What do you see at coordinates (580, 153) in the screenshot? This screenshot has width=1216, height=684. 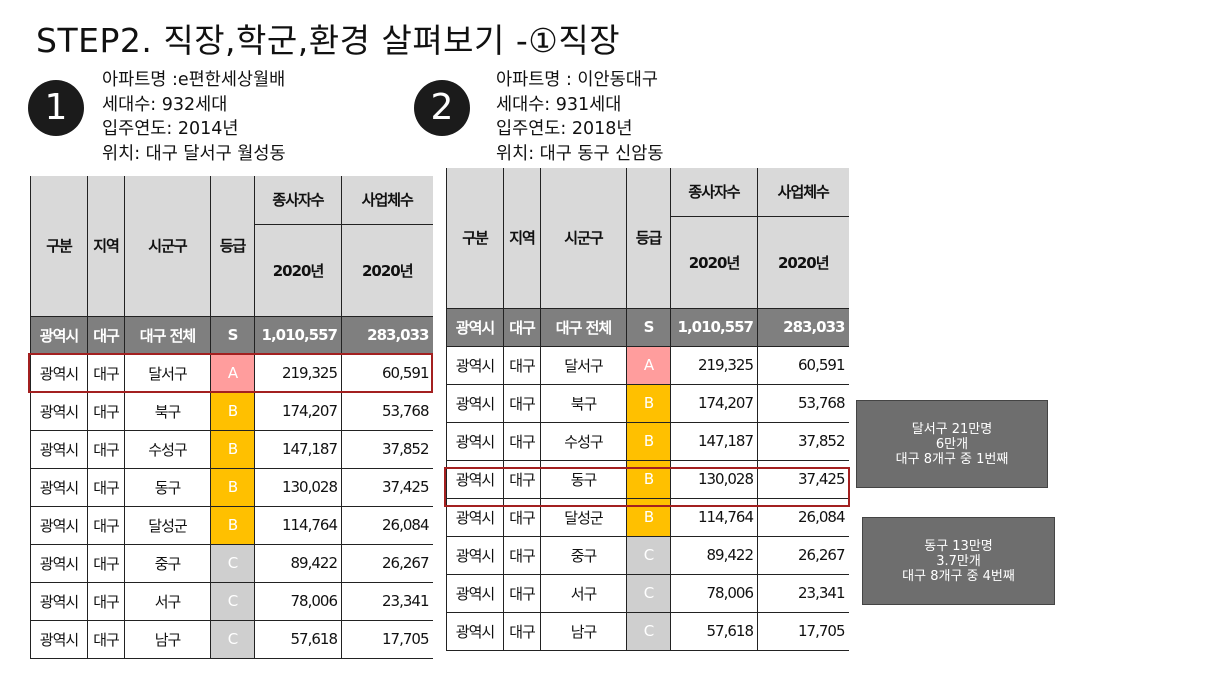 I see `apt2-location: 위치: 대구 동구 신암동` at bounding box center [580, 153].